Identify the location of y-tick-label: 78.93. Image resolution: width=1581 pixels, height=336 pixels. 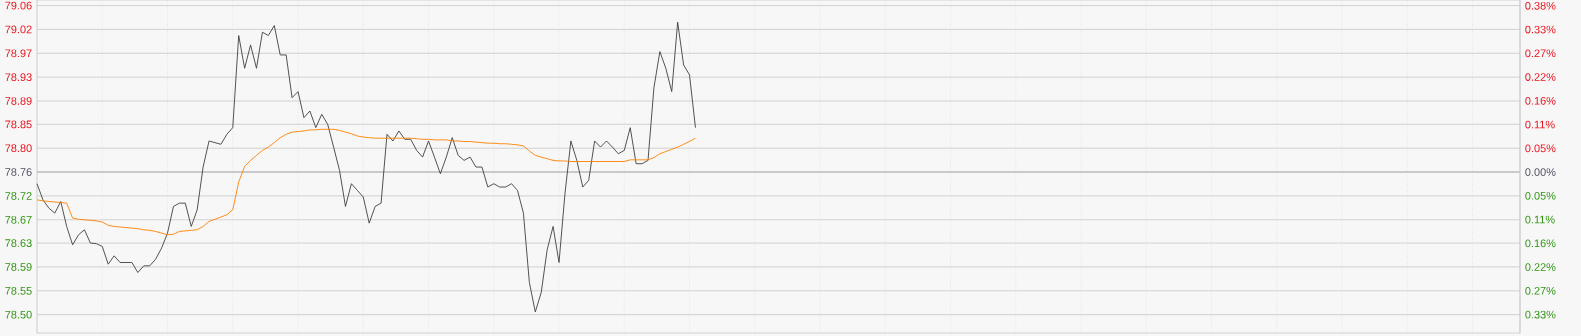
(18, 77).